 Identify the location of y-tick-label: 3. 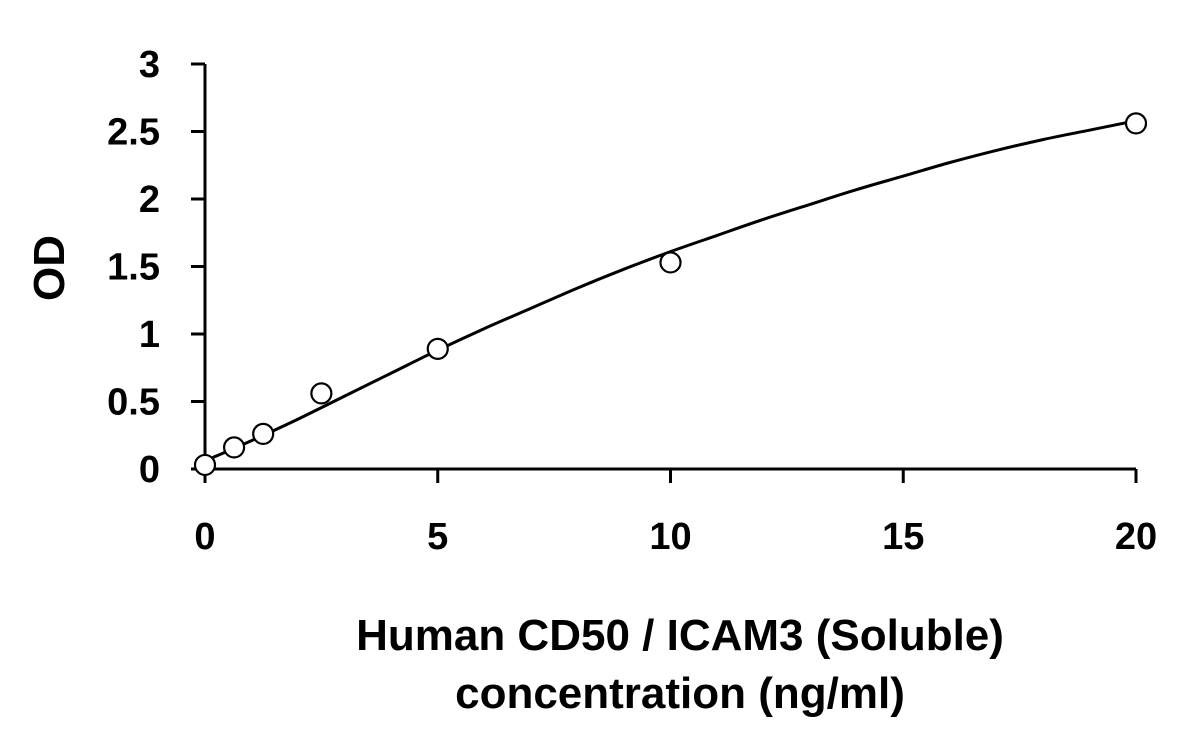
(149, 65).